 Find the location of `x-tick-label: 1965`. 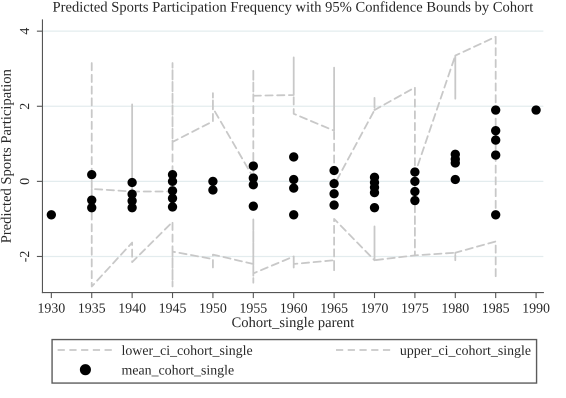

x-tick-label: 1965 is located at coordinates (334, 308).